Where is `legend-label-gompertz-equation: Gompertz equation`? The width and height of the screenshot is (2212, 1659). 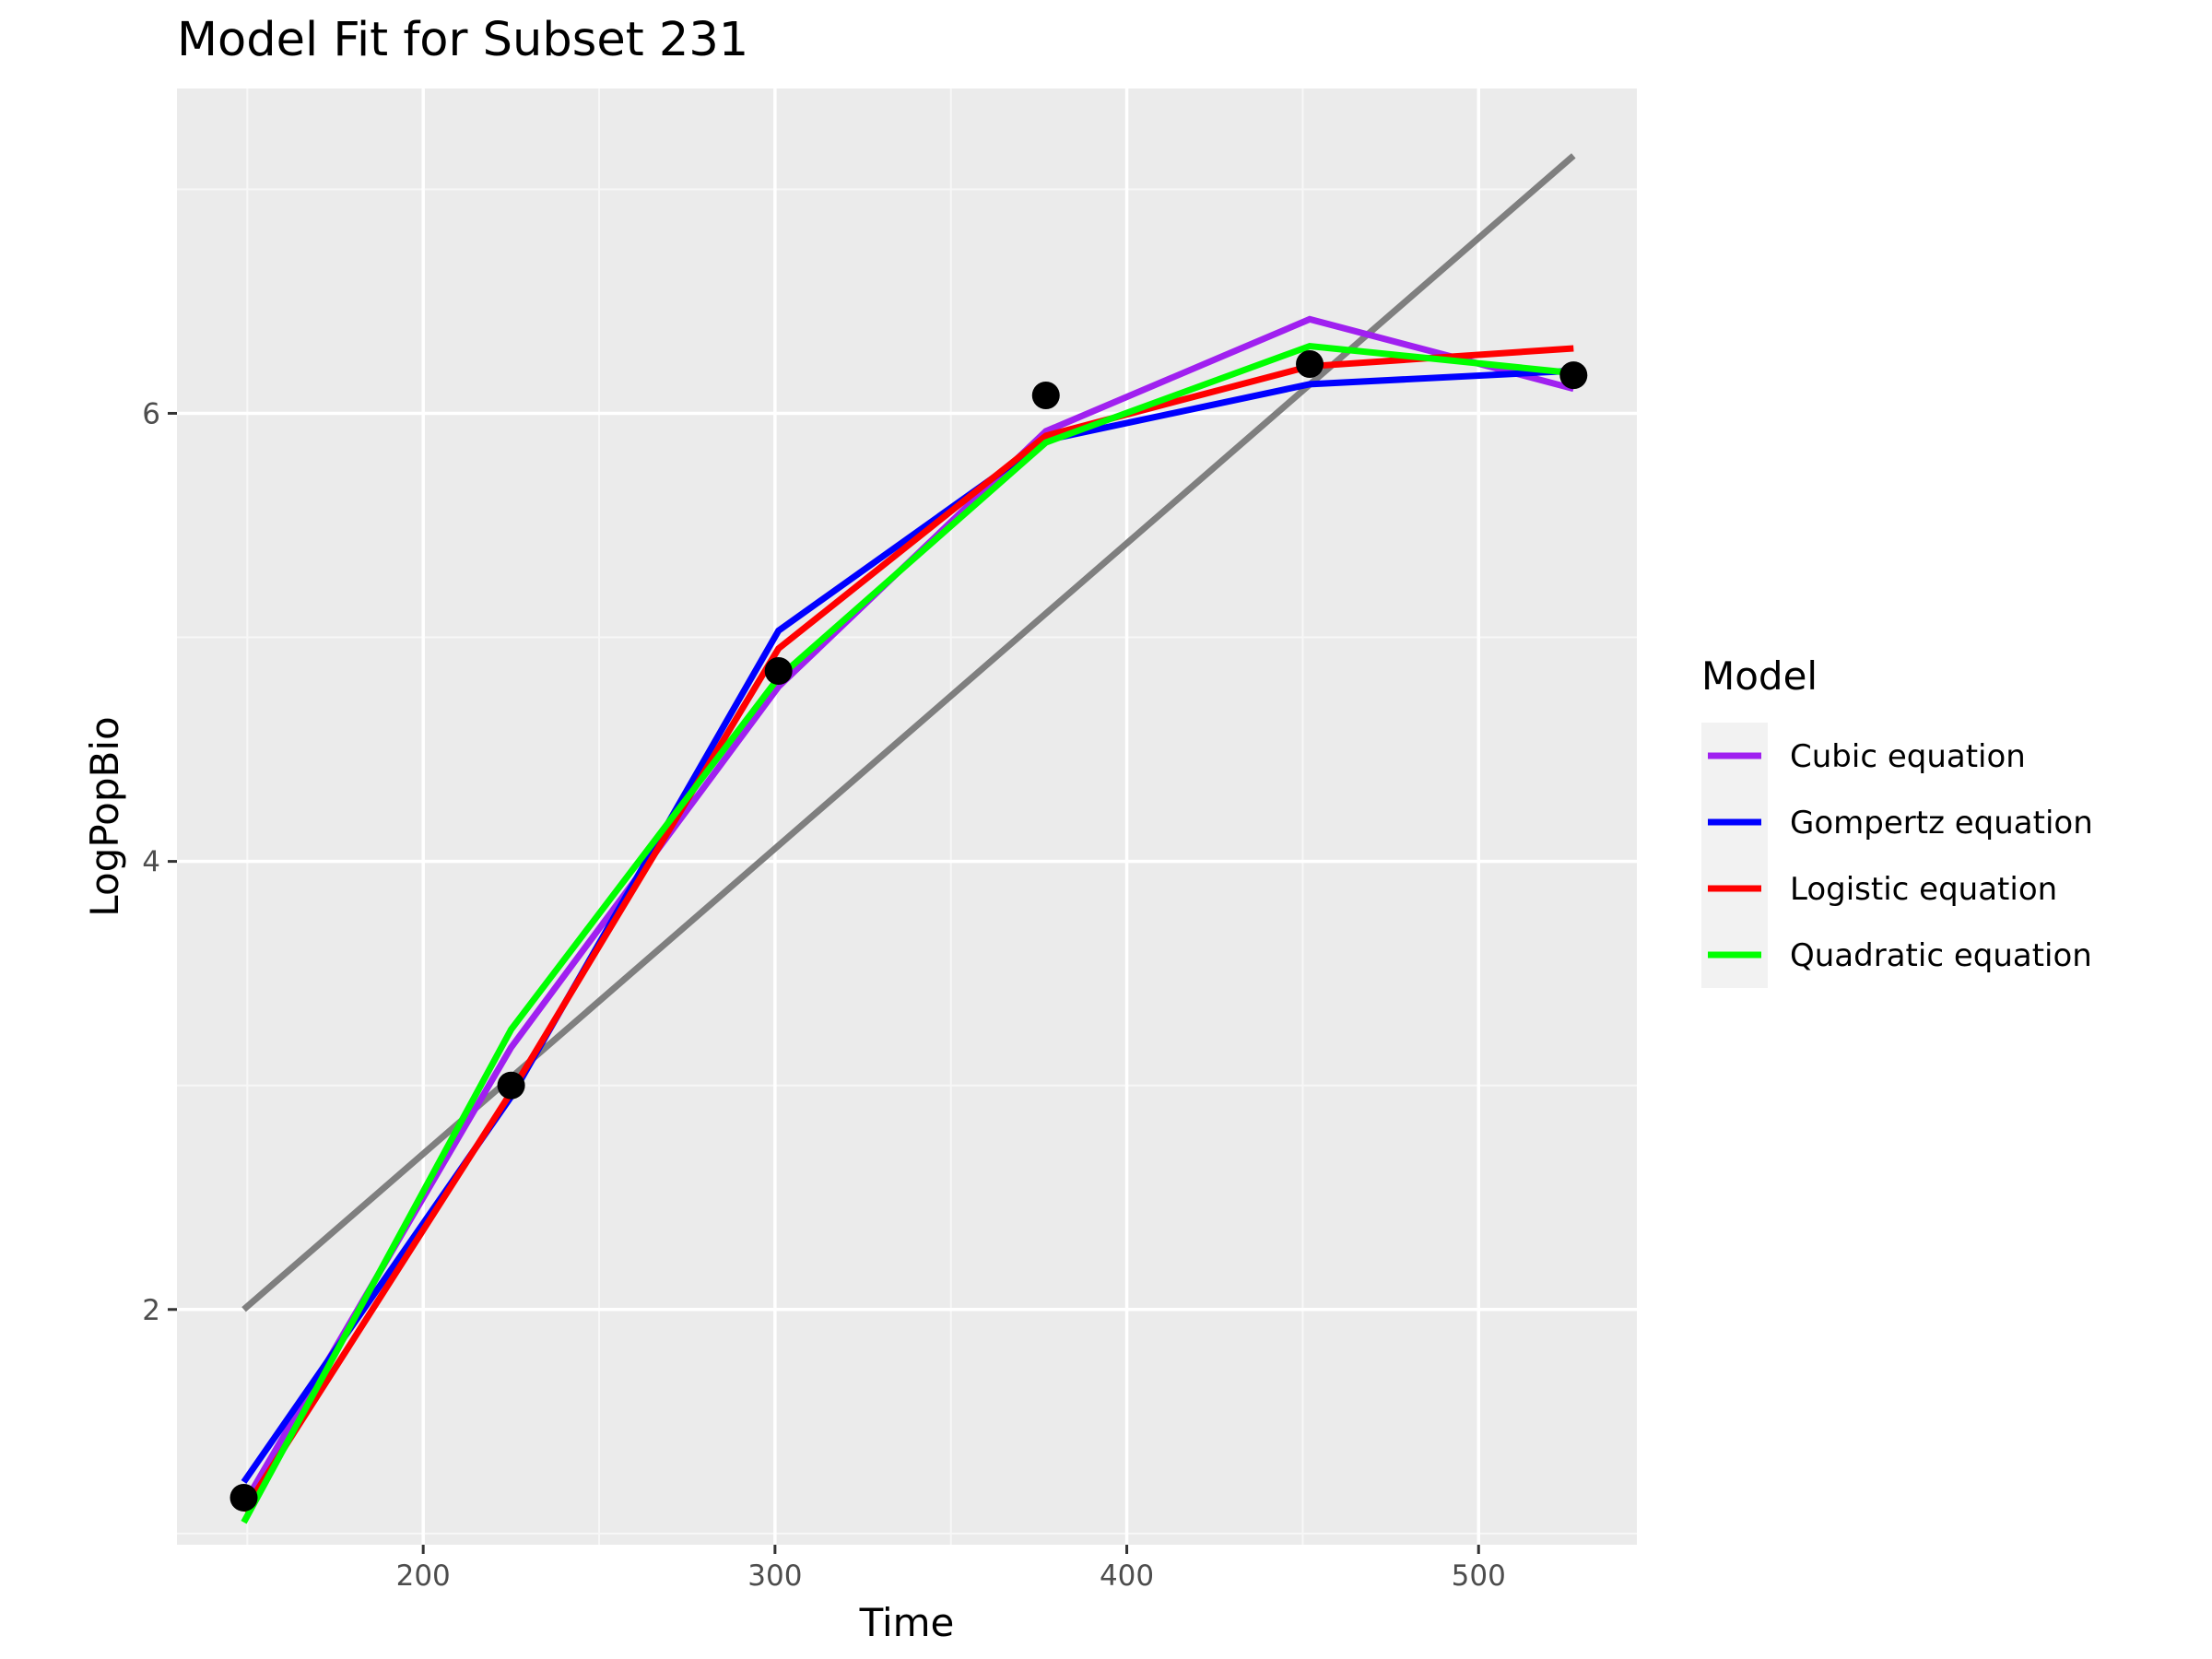 legend-label-gompertz-equation: Gompertz equation is located at coordinates (1941, 823).